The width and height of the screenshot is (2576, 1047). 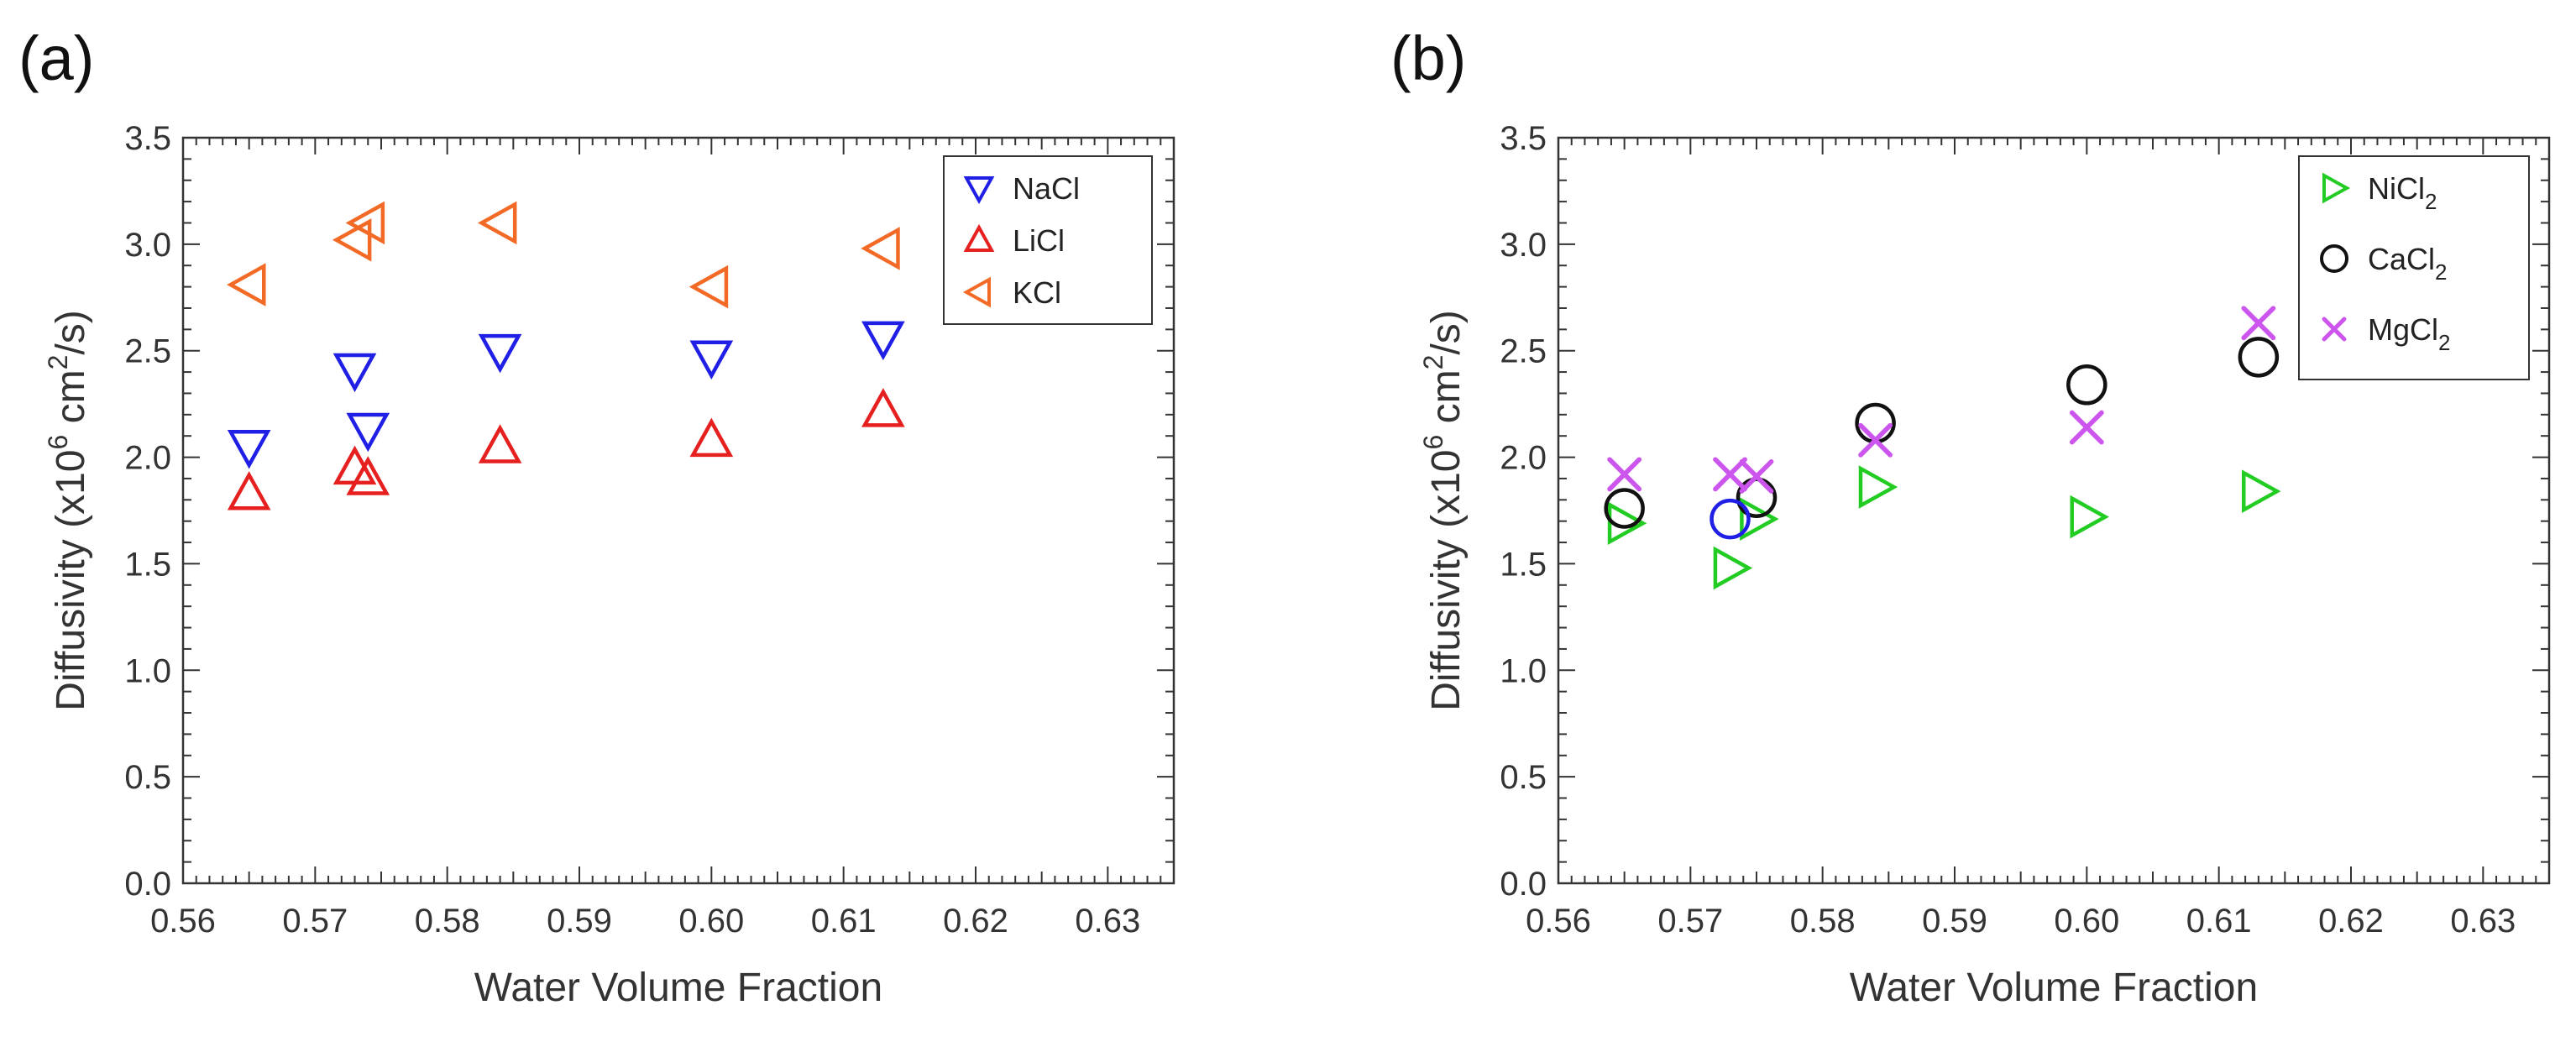 I want to click on legend-label: KCl, so click(x=1037, y=292).